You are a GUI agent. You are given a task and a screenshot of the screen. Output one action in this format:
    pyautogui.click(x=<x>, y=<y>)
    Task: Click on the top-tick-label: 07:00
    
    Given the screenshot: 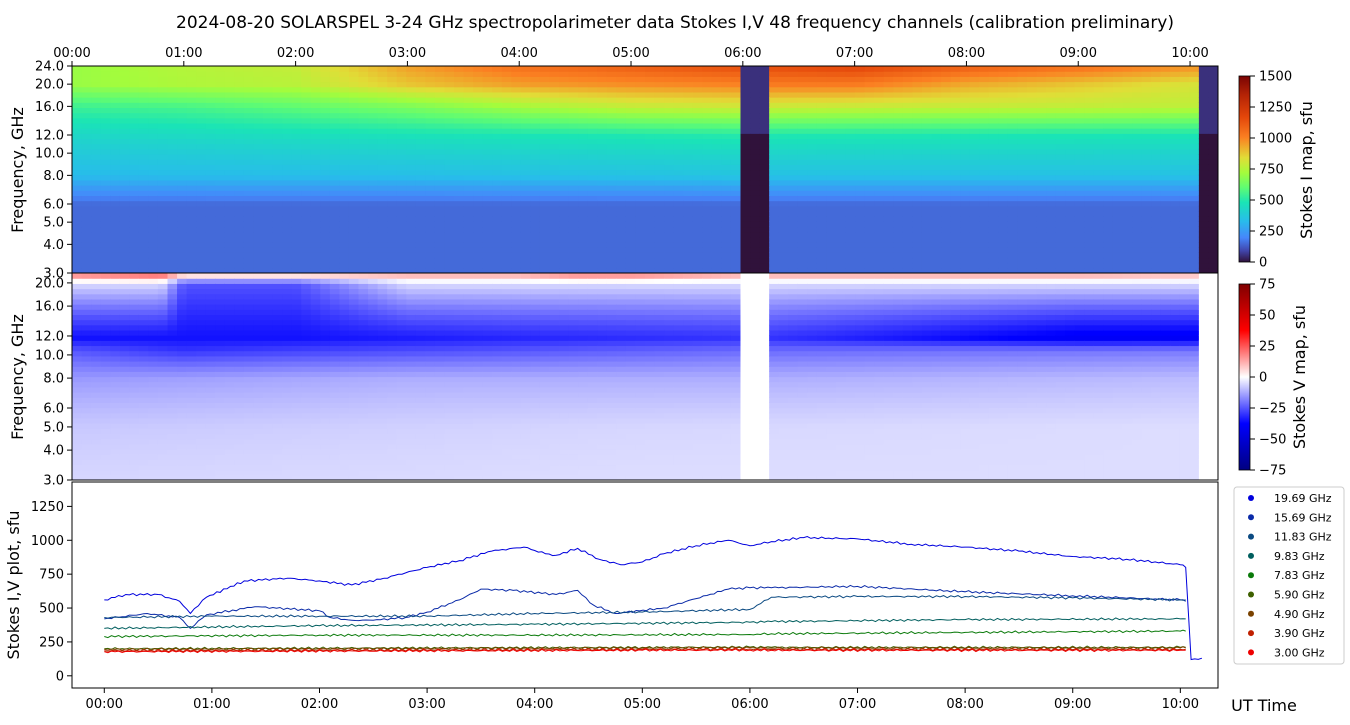 What is the action you would take?
    pyautogui.click(x=854, y=53)
    